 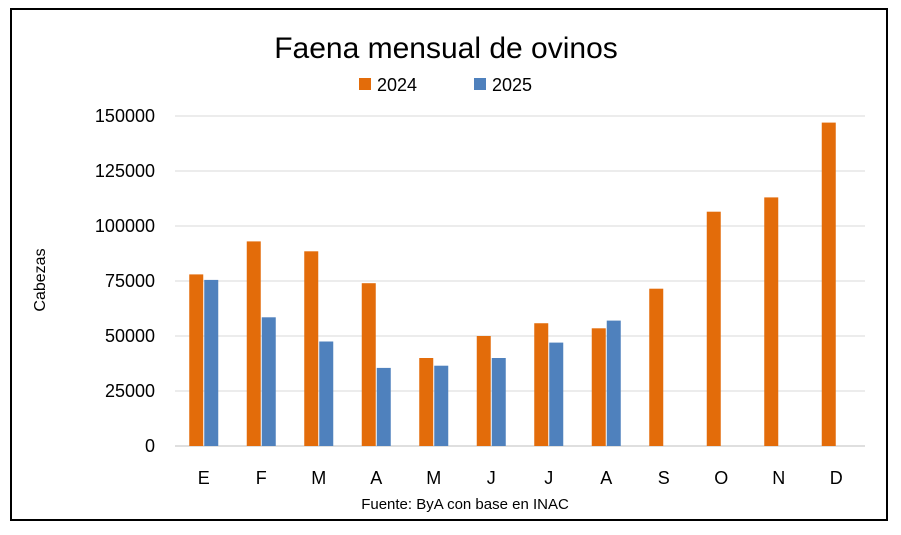 I want to click on y-tick-label: 50000, so click(x=130, y=336).